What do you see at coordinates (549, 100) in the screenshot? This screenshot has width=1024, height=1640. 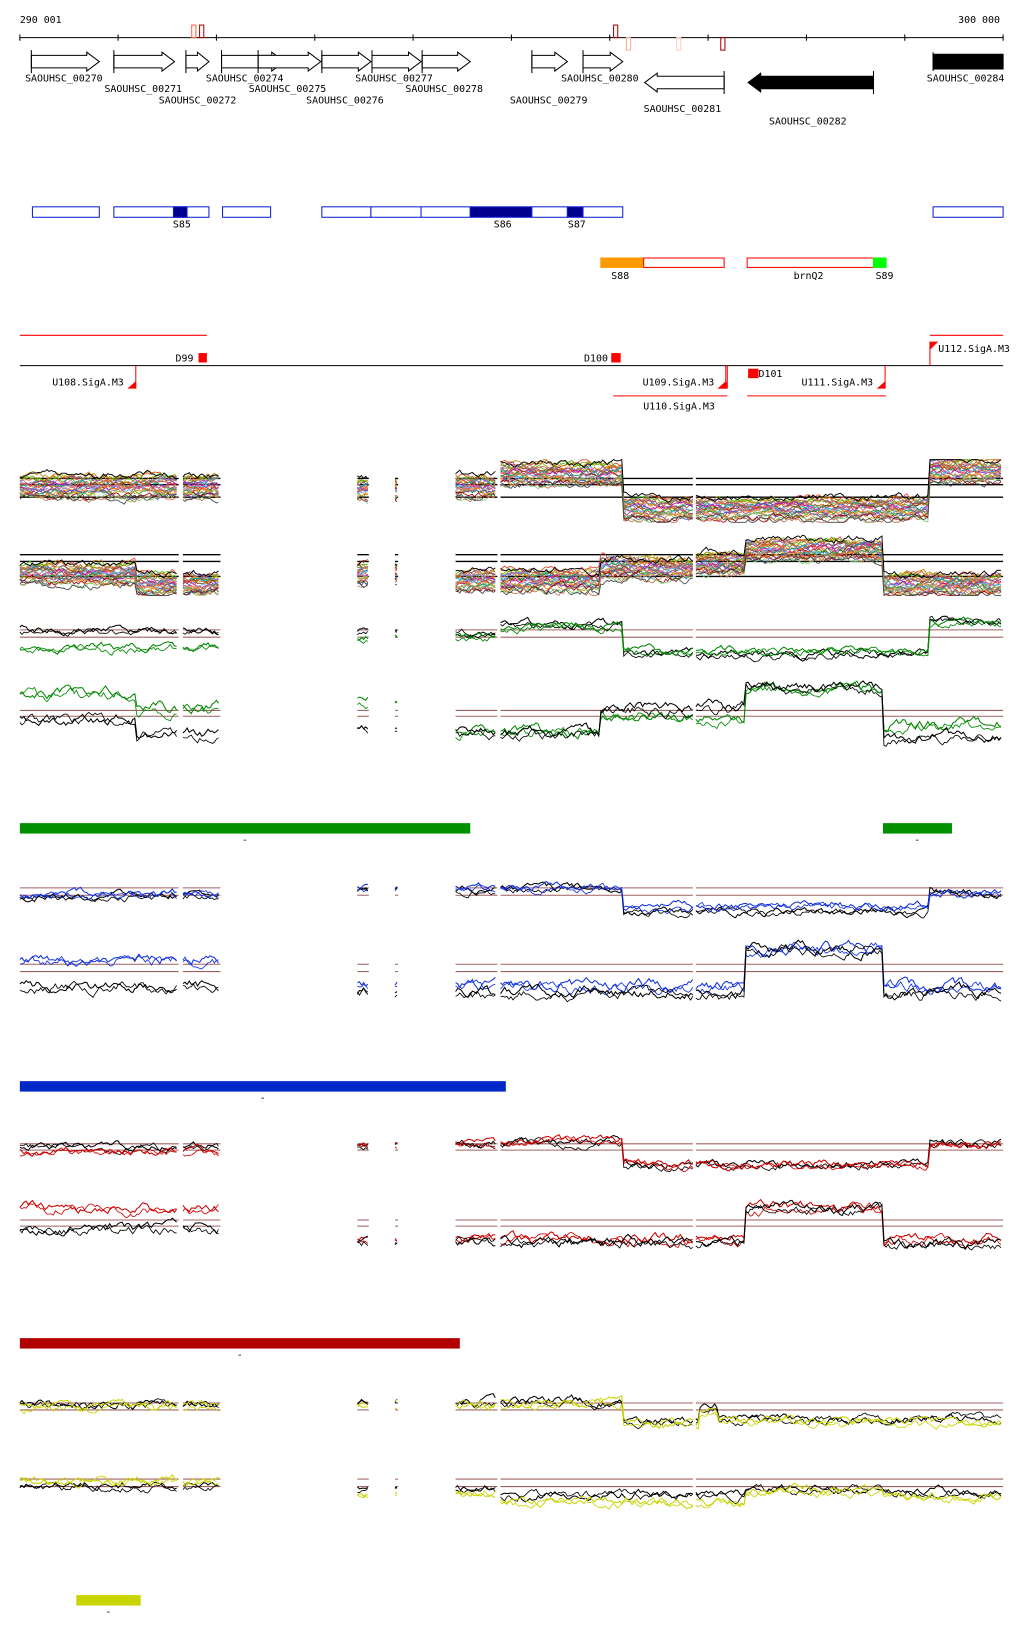 I see `gene-label: SAOUHSC_00279` at bounding box center [549, 100].